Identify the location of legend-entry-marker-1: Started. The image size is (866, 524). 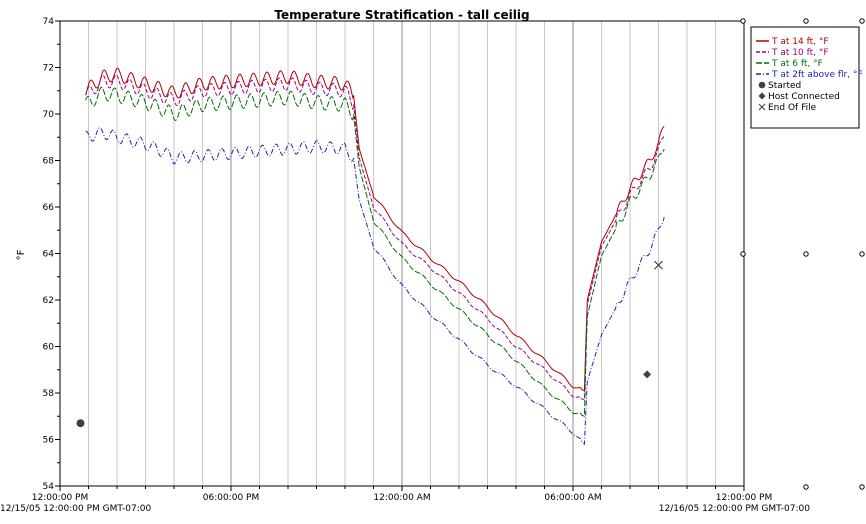
(784, 86).